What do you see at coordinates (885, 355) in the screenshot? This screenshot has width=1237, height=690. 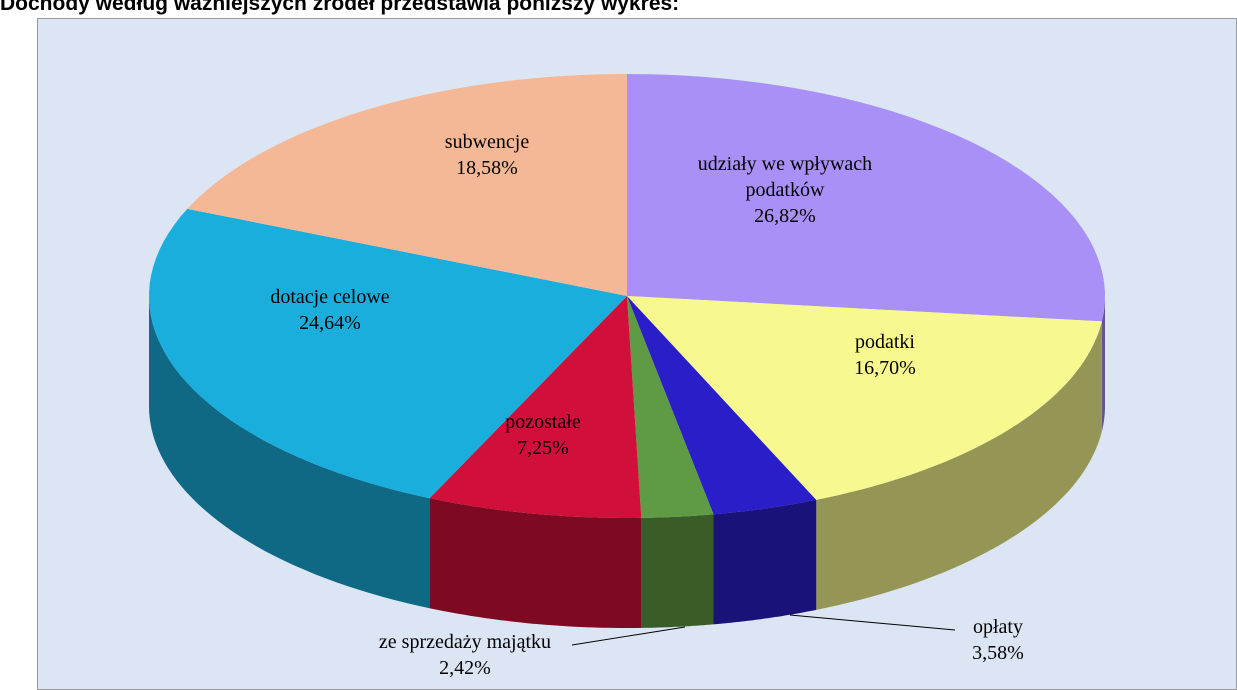 I see `data-label: podatki 16,70%` at bounding box center [885, 355].